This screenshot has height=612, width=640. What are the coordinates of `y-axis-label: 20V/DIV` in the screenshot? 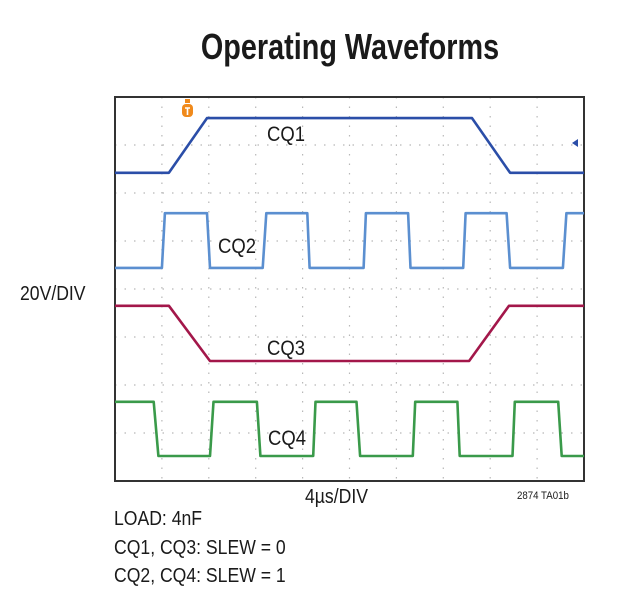 It's located at (53, 294).